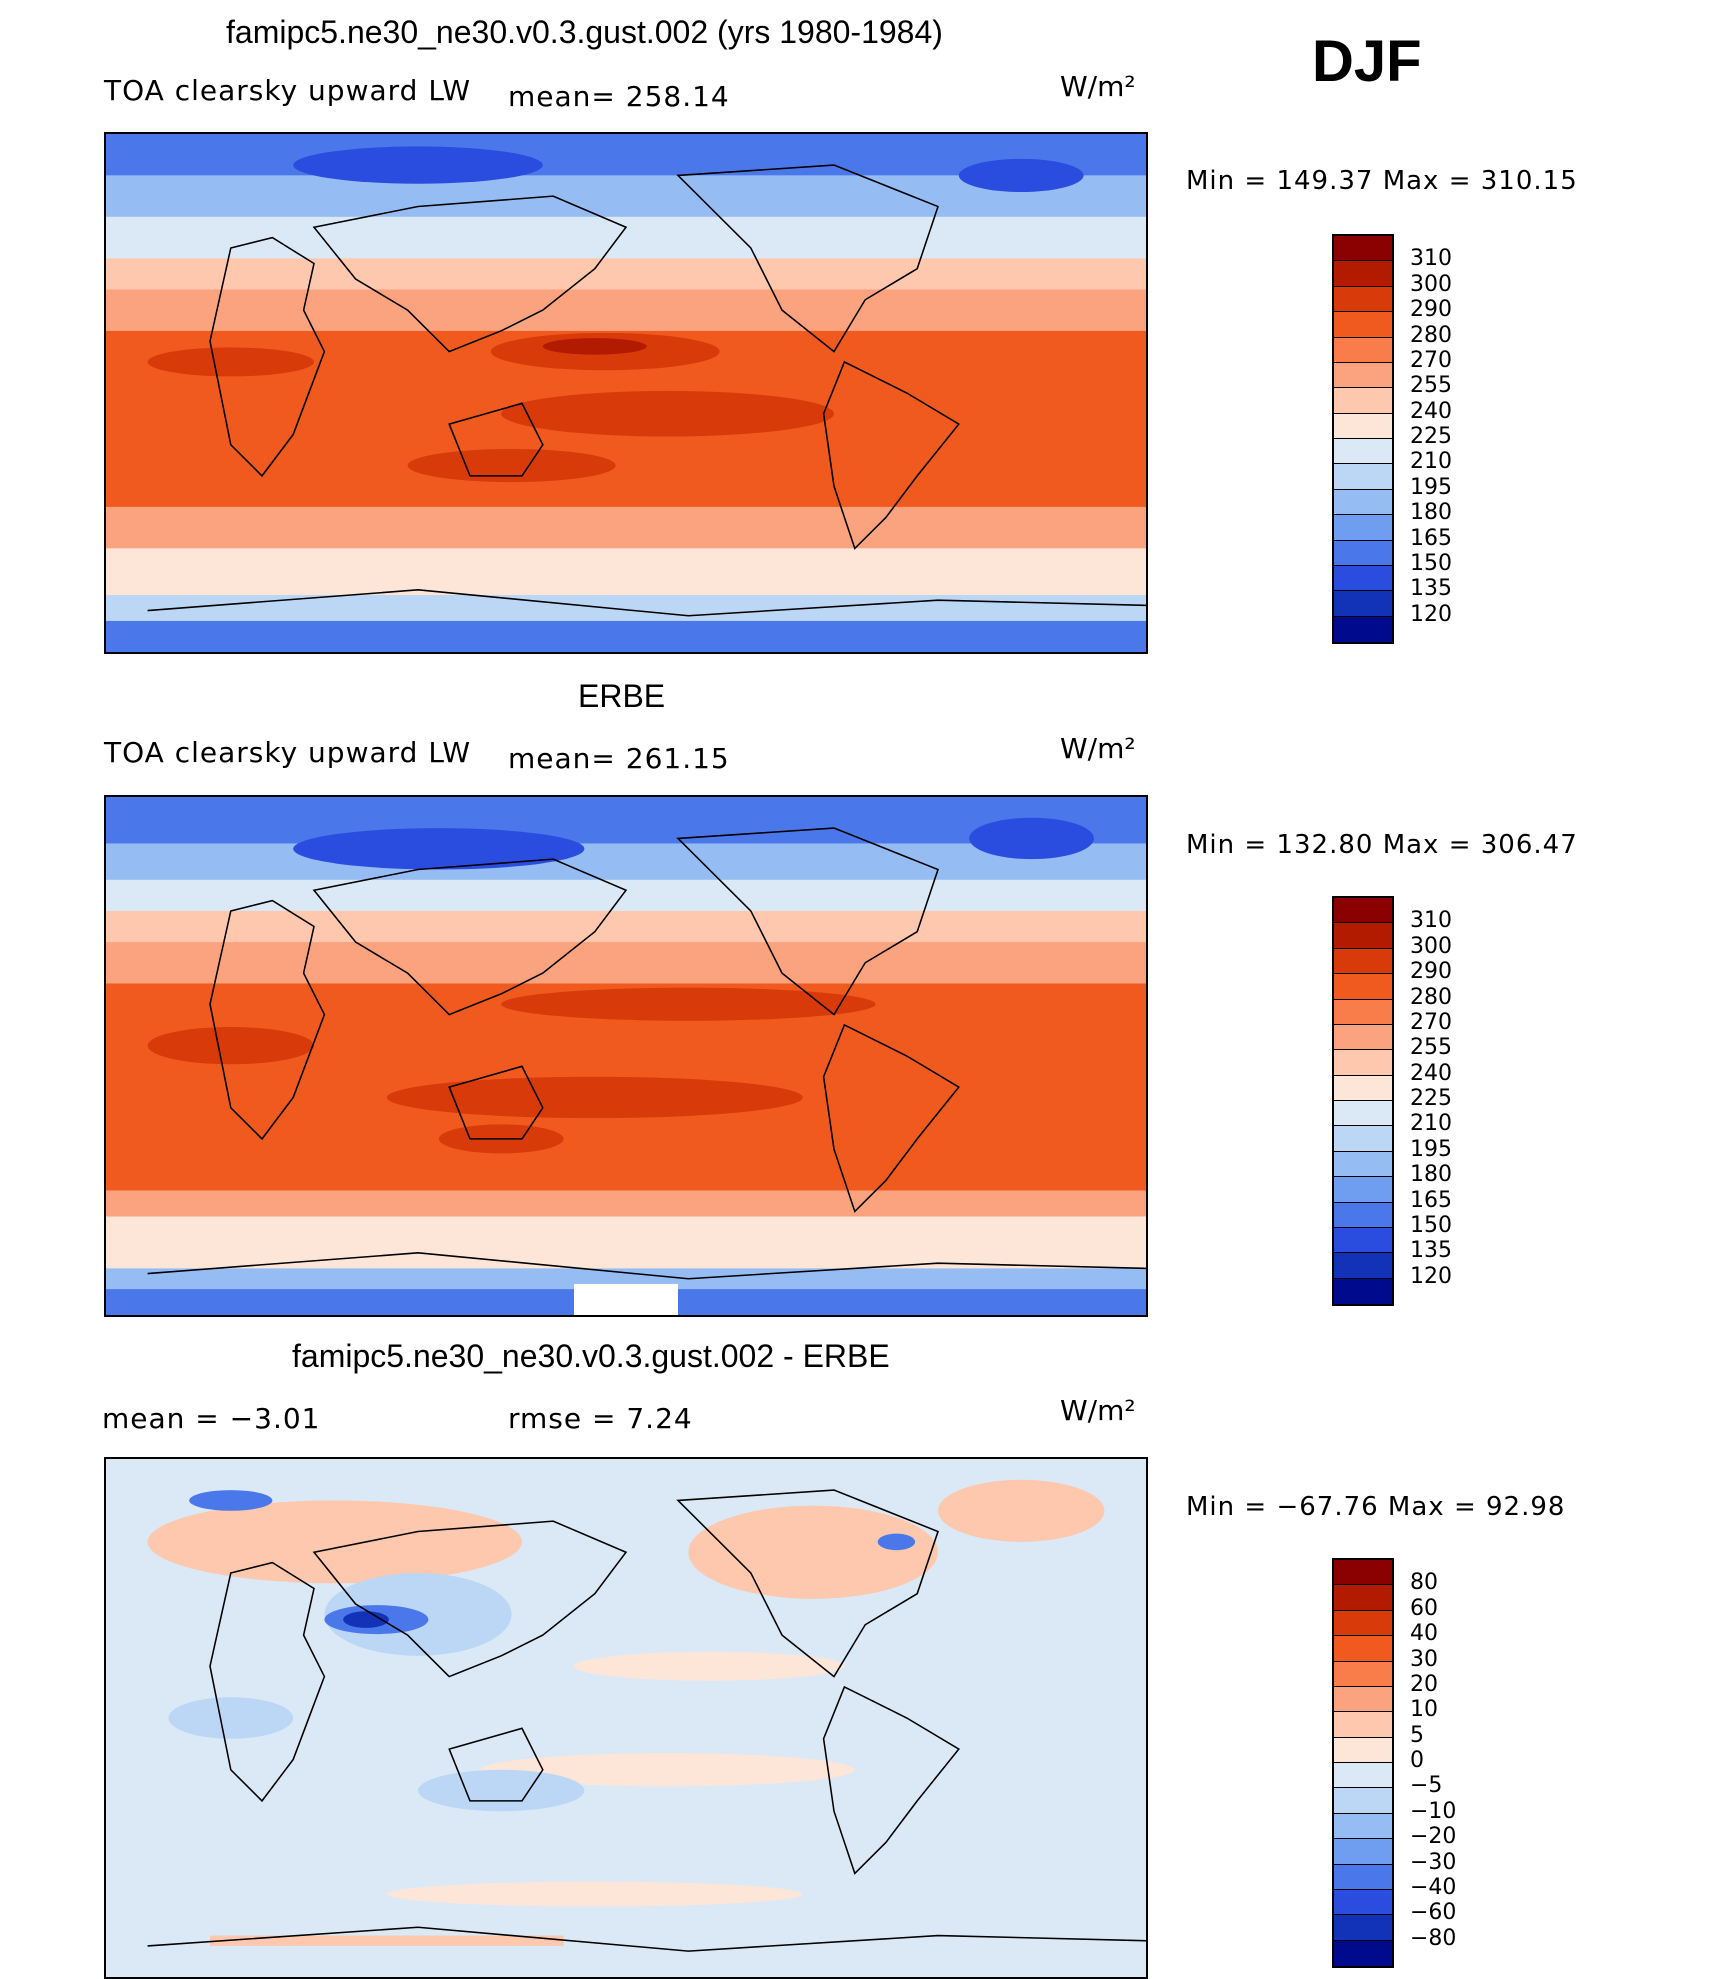  I want to click on colorbar-tick-label: 210, so click(1431, 462).